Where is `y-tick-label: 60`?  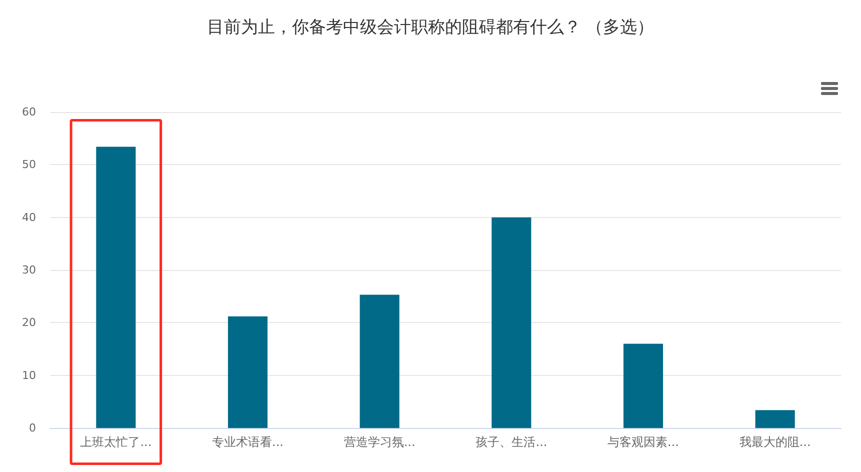 y-tick-label: 60 is located at coordinates (29, 112).